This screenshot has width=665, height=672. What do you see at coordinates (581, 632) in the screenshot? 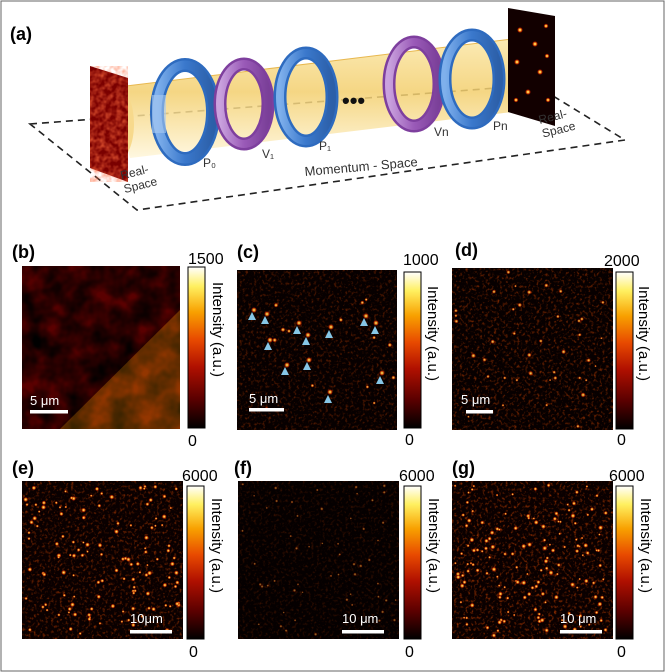
I see `scalebar-g` at bounding box center [581, 632].